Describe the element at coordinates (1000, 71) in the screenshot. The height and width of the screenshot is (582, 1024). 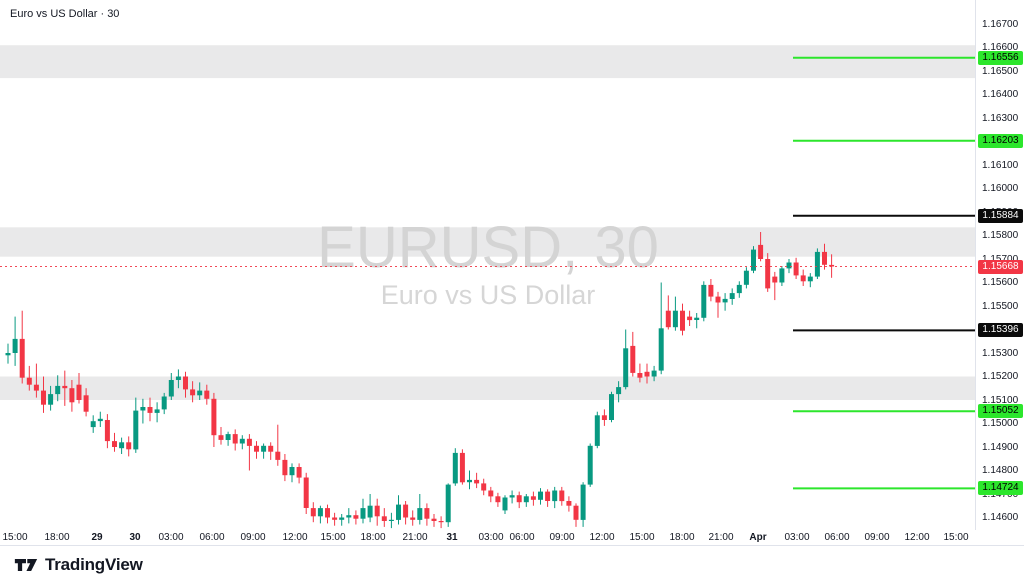
I see `y-axis-tick: 1.16500` at that location.